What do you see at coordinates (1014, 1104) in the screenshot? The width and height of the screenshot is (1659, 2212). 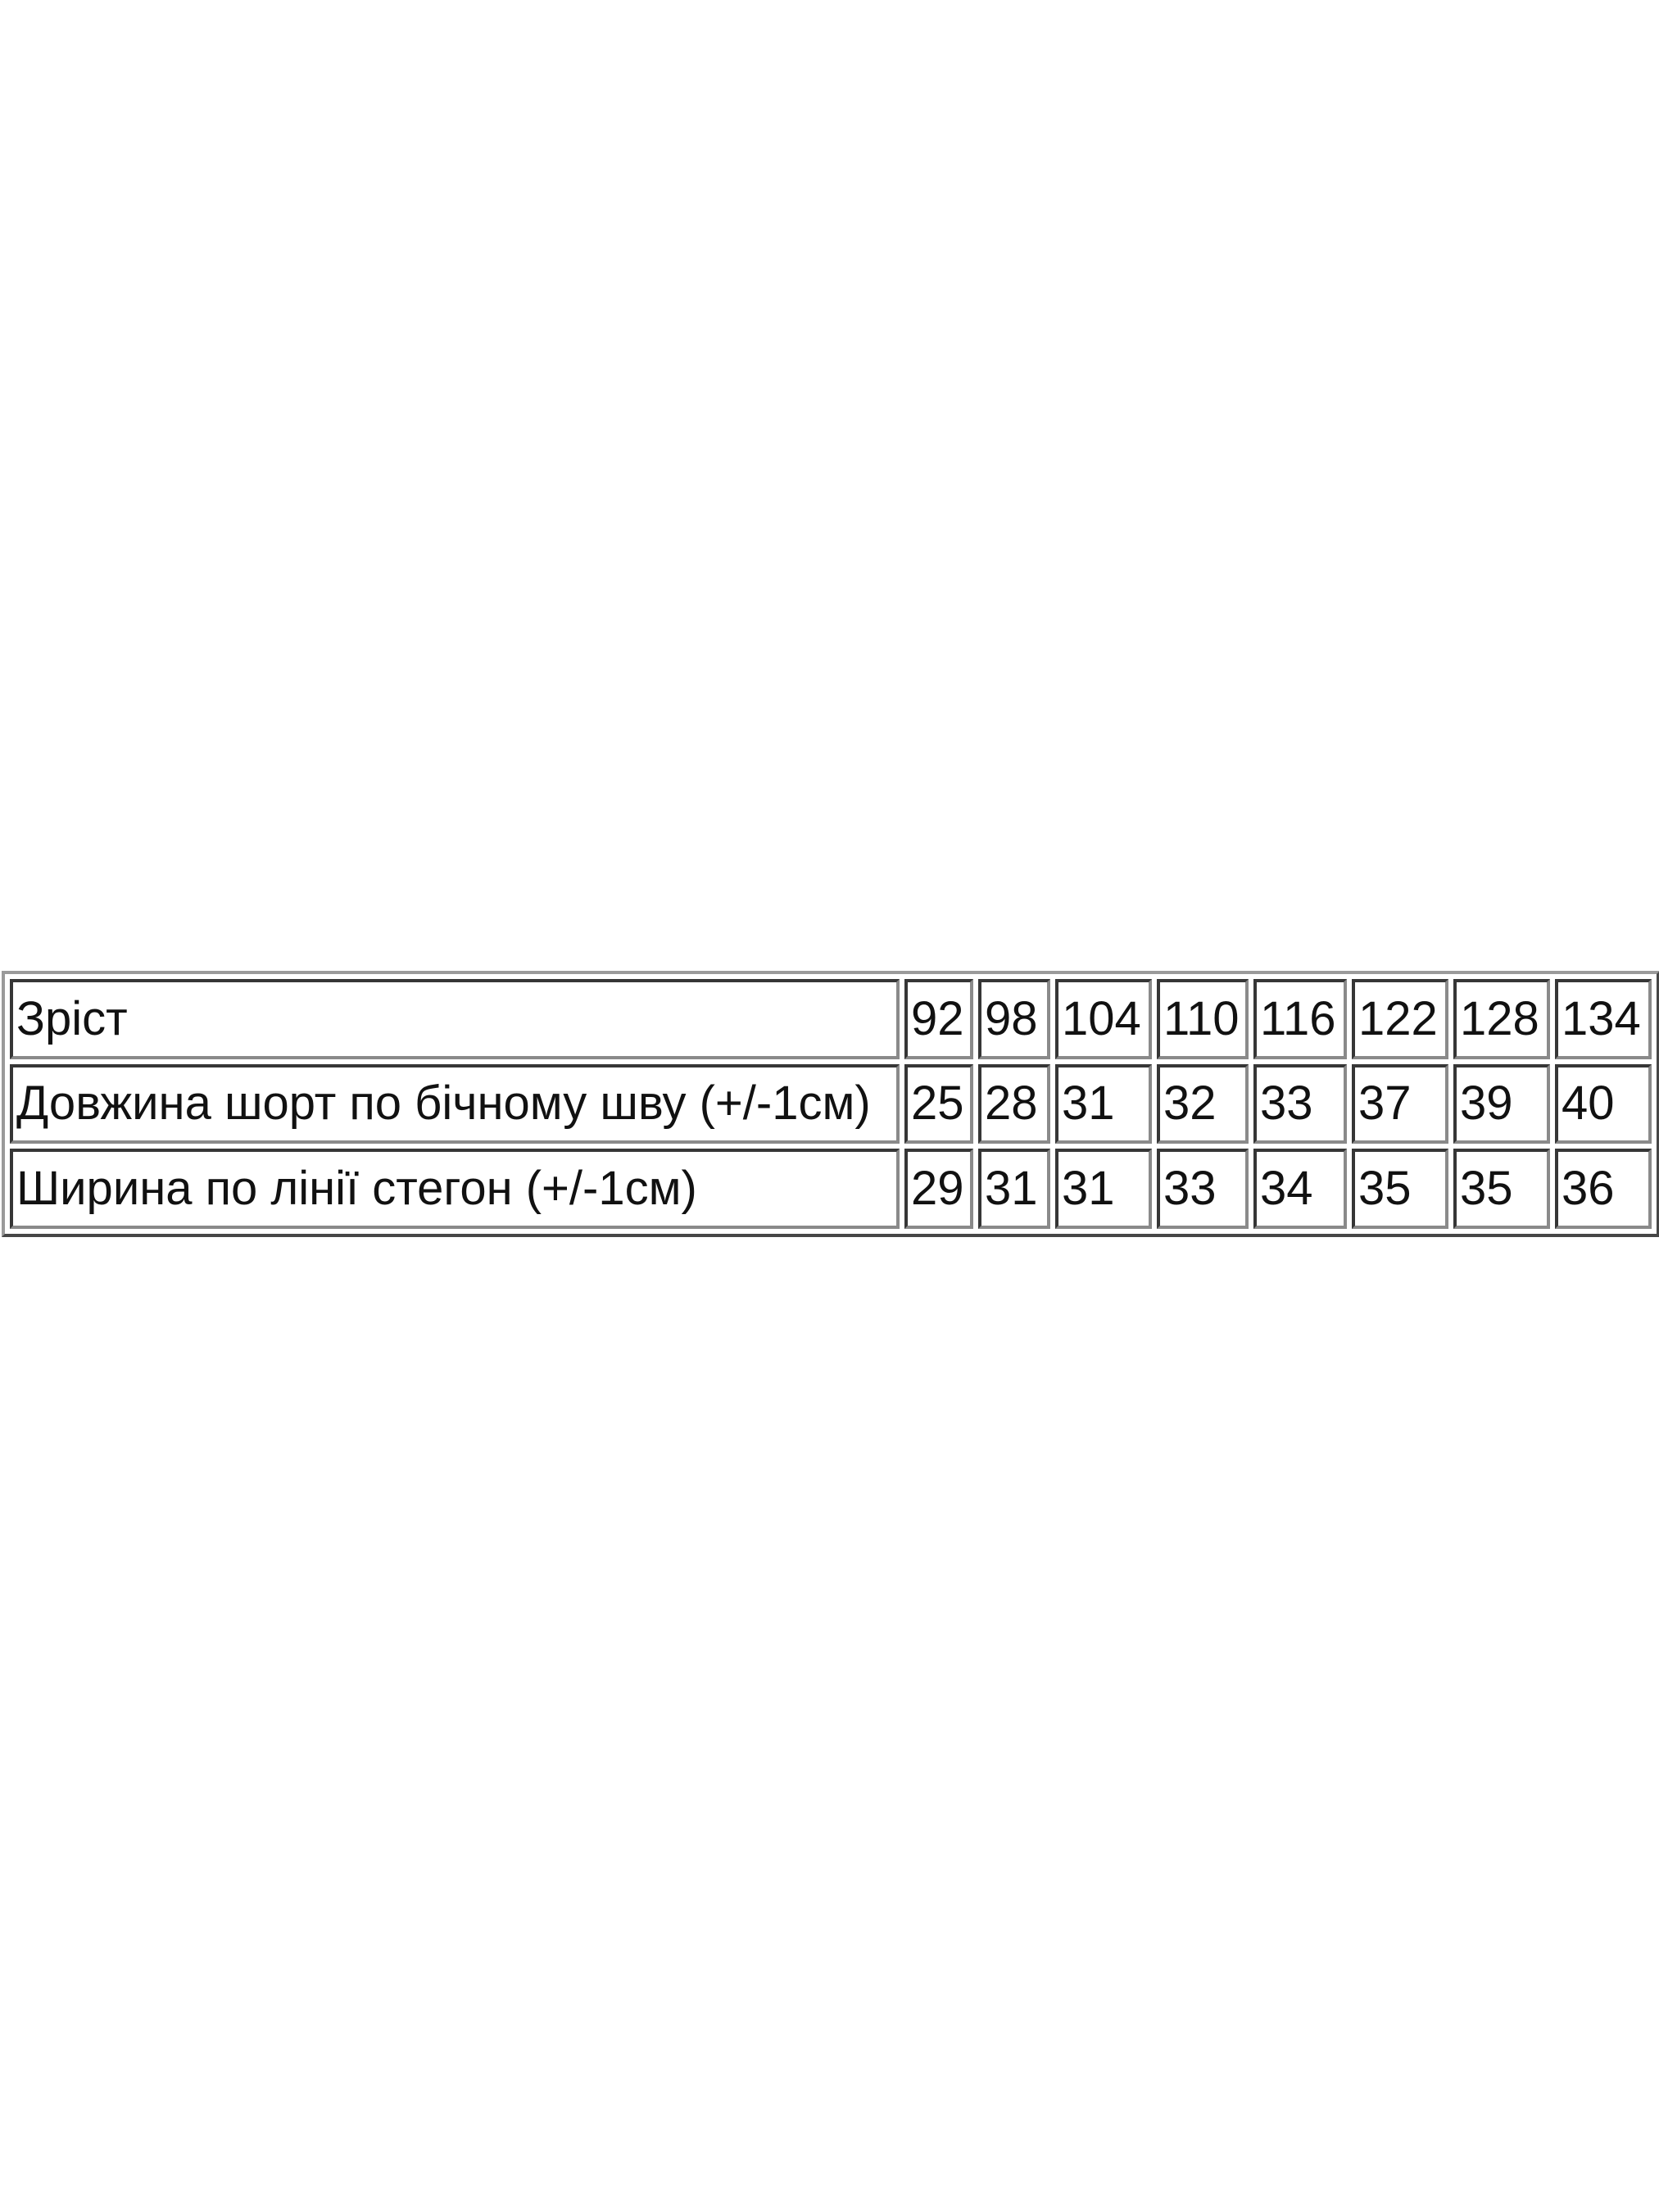 I see `table-cell: 28` at bounding box center [1014, 1104].